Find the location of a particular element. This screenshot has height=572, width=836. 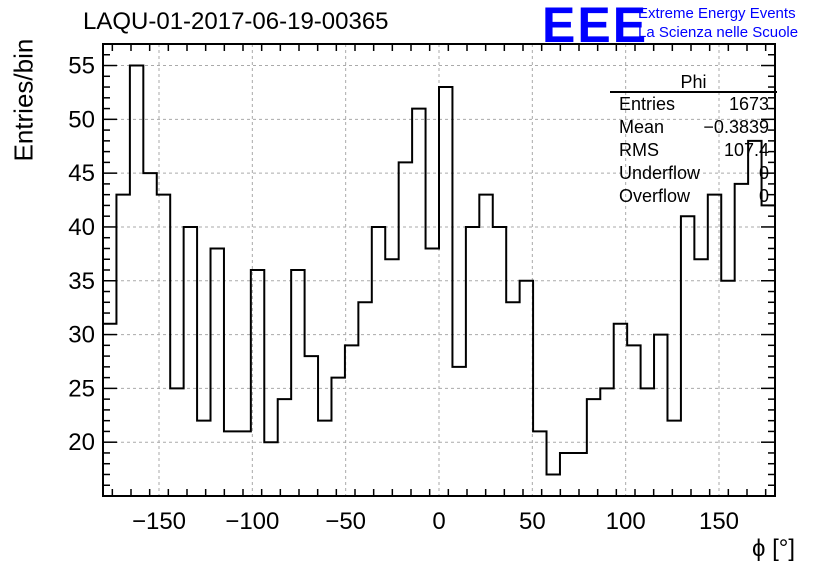

y-tick-label: 25 is located at coordinates (81, 388).